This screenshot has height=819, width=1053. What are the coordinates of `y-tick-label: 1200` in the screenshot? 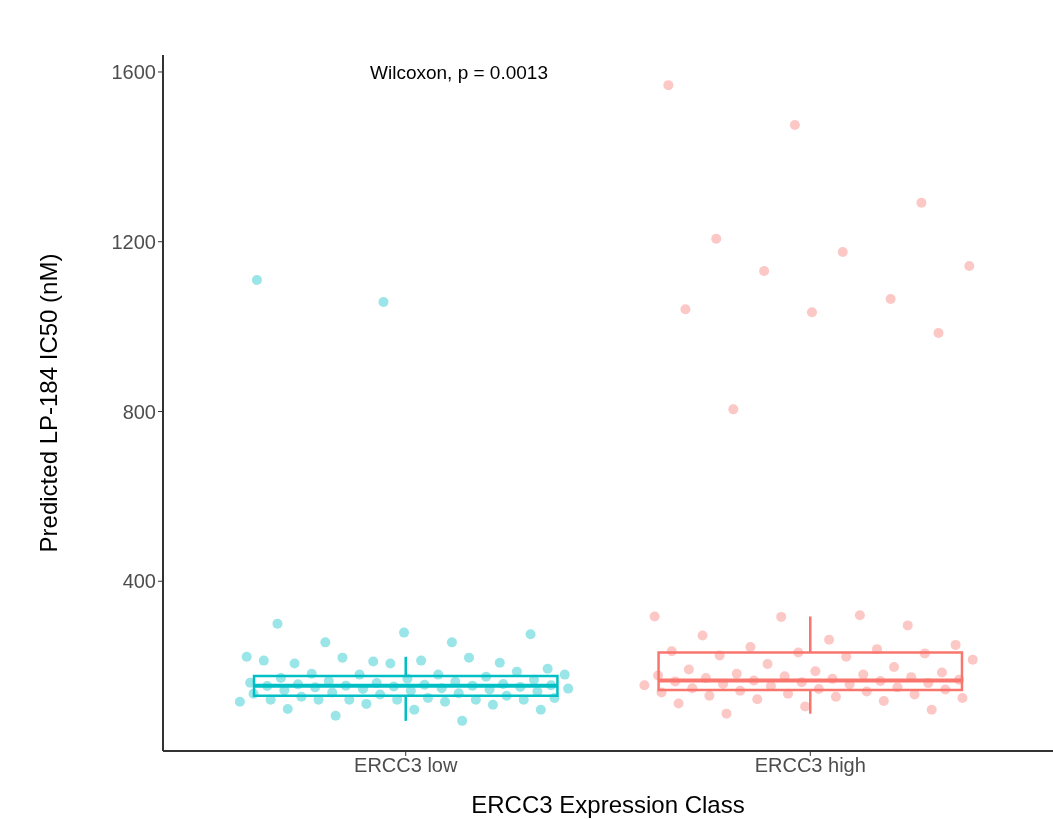 It's located at (133, 241).